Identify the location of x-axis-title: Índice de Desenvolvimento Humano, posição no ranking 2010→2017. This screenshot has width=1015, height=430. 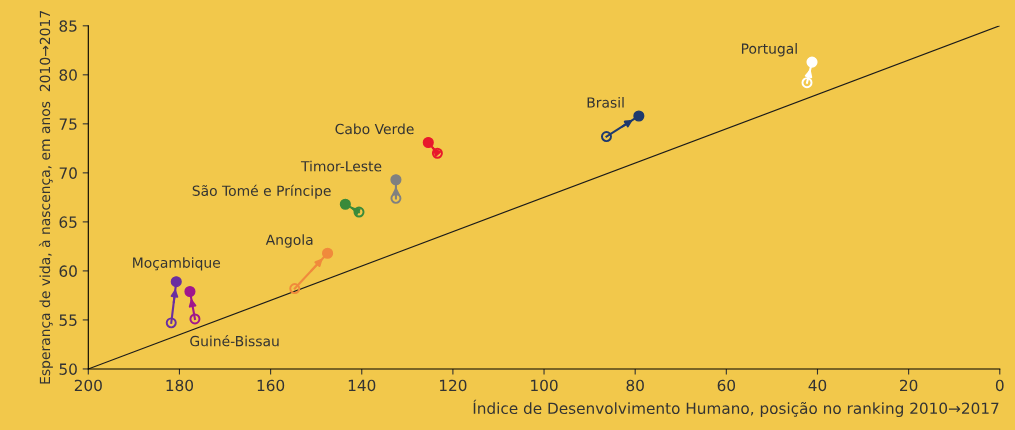
(736, 408).